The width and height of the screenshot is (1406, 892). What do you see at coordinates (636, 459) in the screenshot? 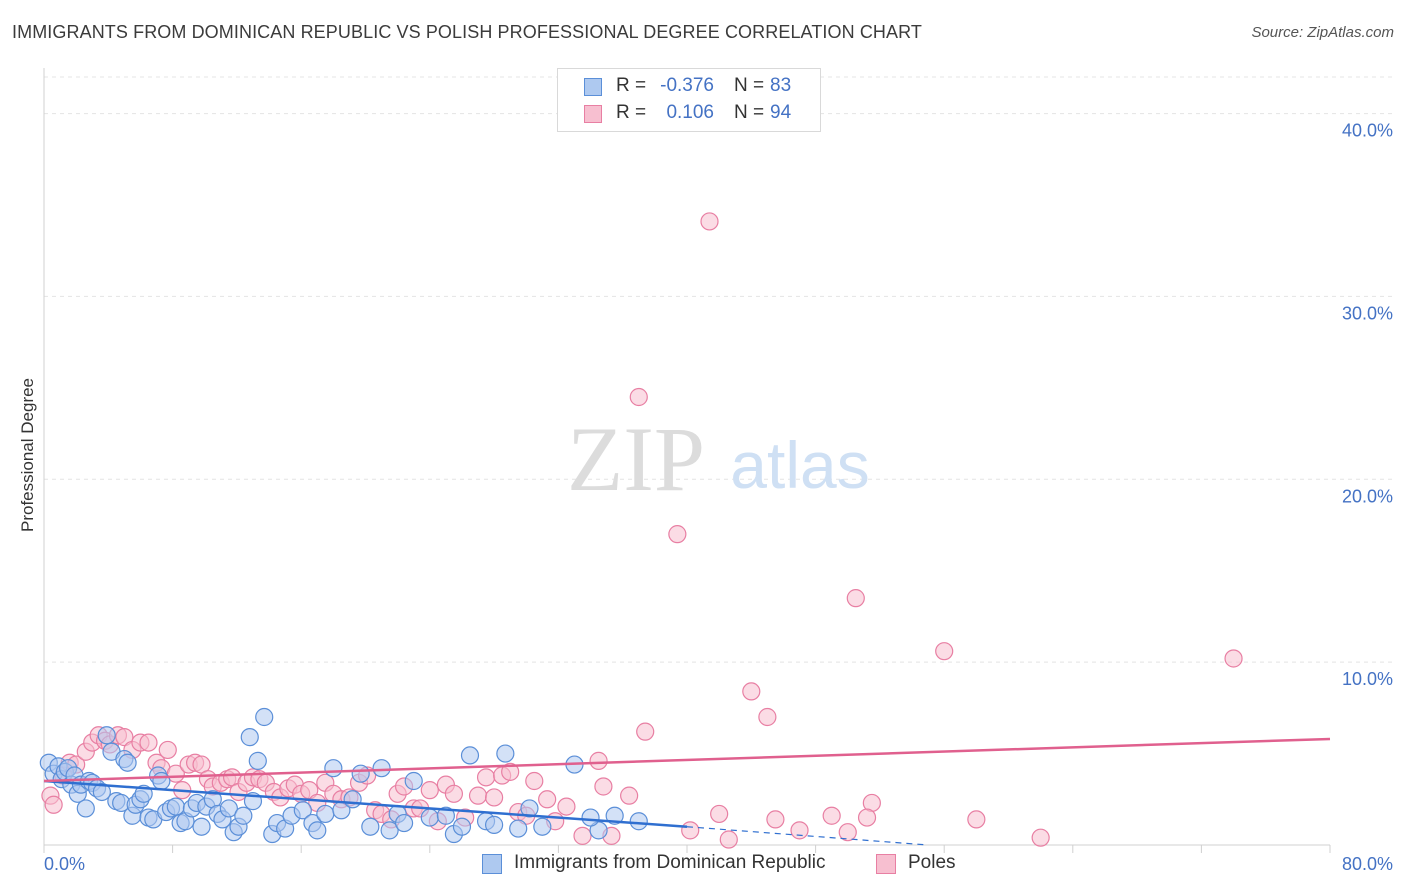
I see `watermark-zip: ZIP` at bounding box center [636, 459].